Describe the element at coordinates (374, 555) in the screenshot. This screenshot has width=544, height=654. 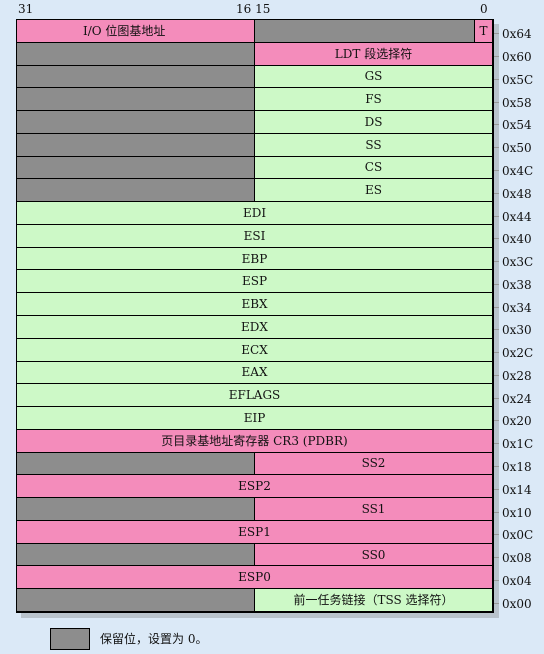
I see `tss-field-0x08-lo: SS0` at that location.